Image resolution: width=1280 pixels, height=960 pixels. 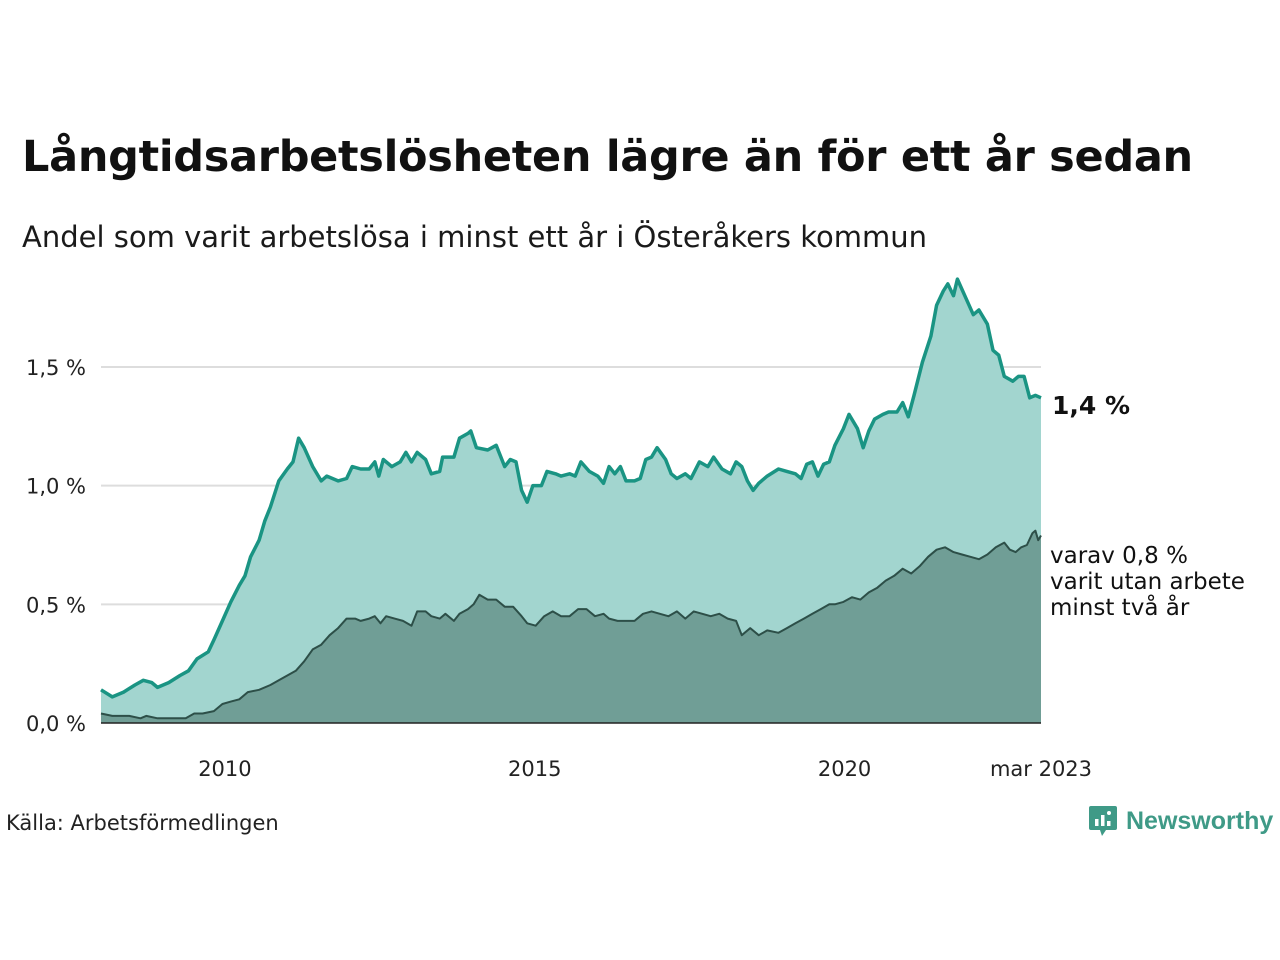 What do you see at coordinates (1119, 556) in the screenshot?
I see `note-line: varav 0,8 %` at bounding box center [1119, 556].